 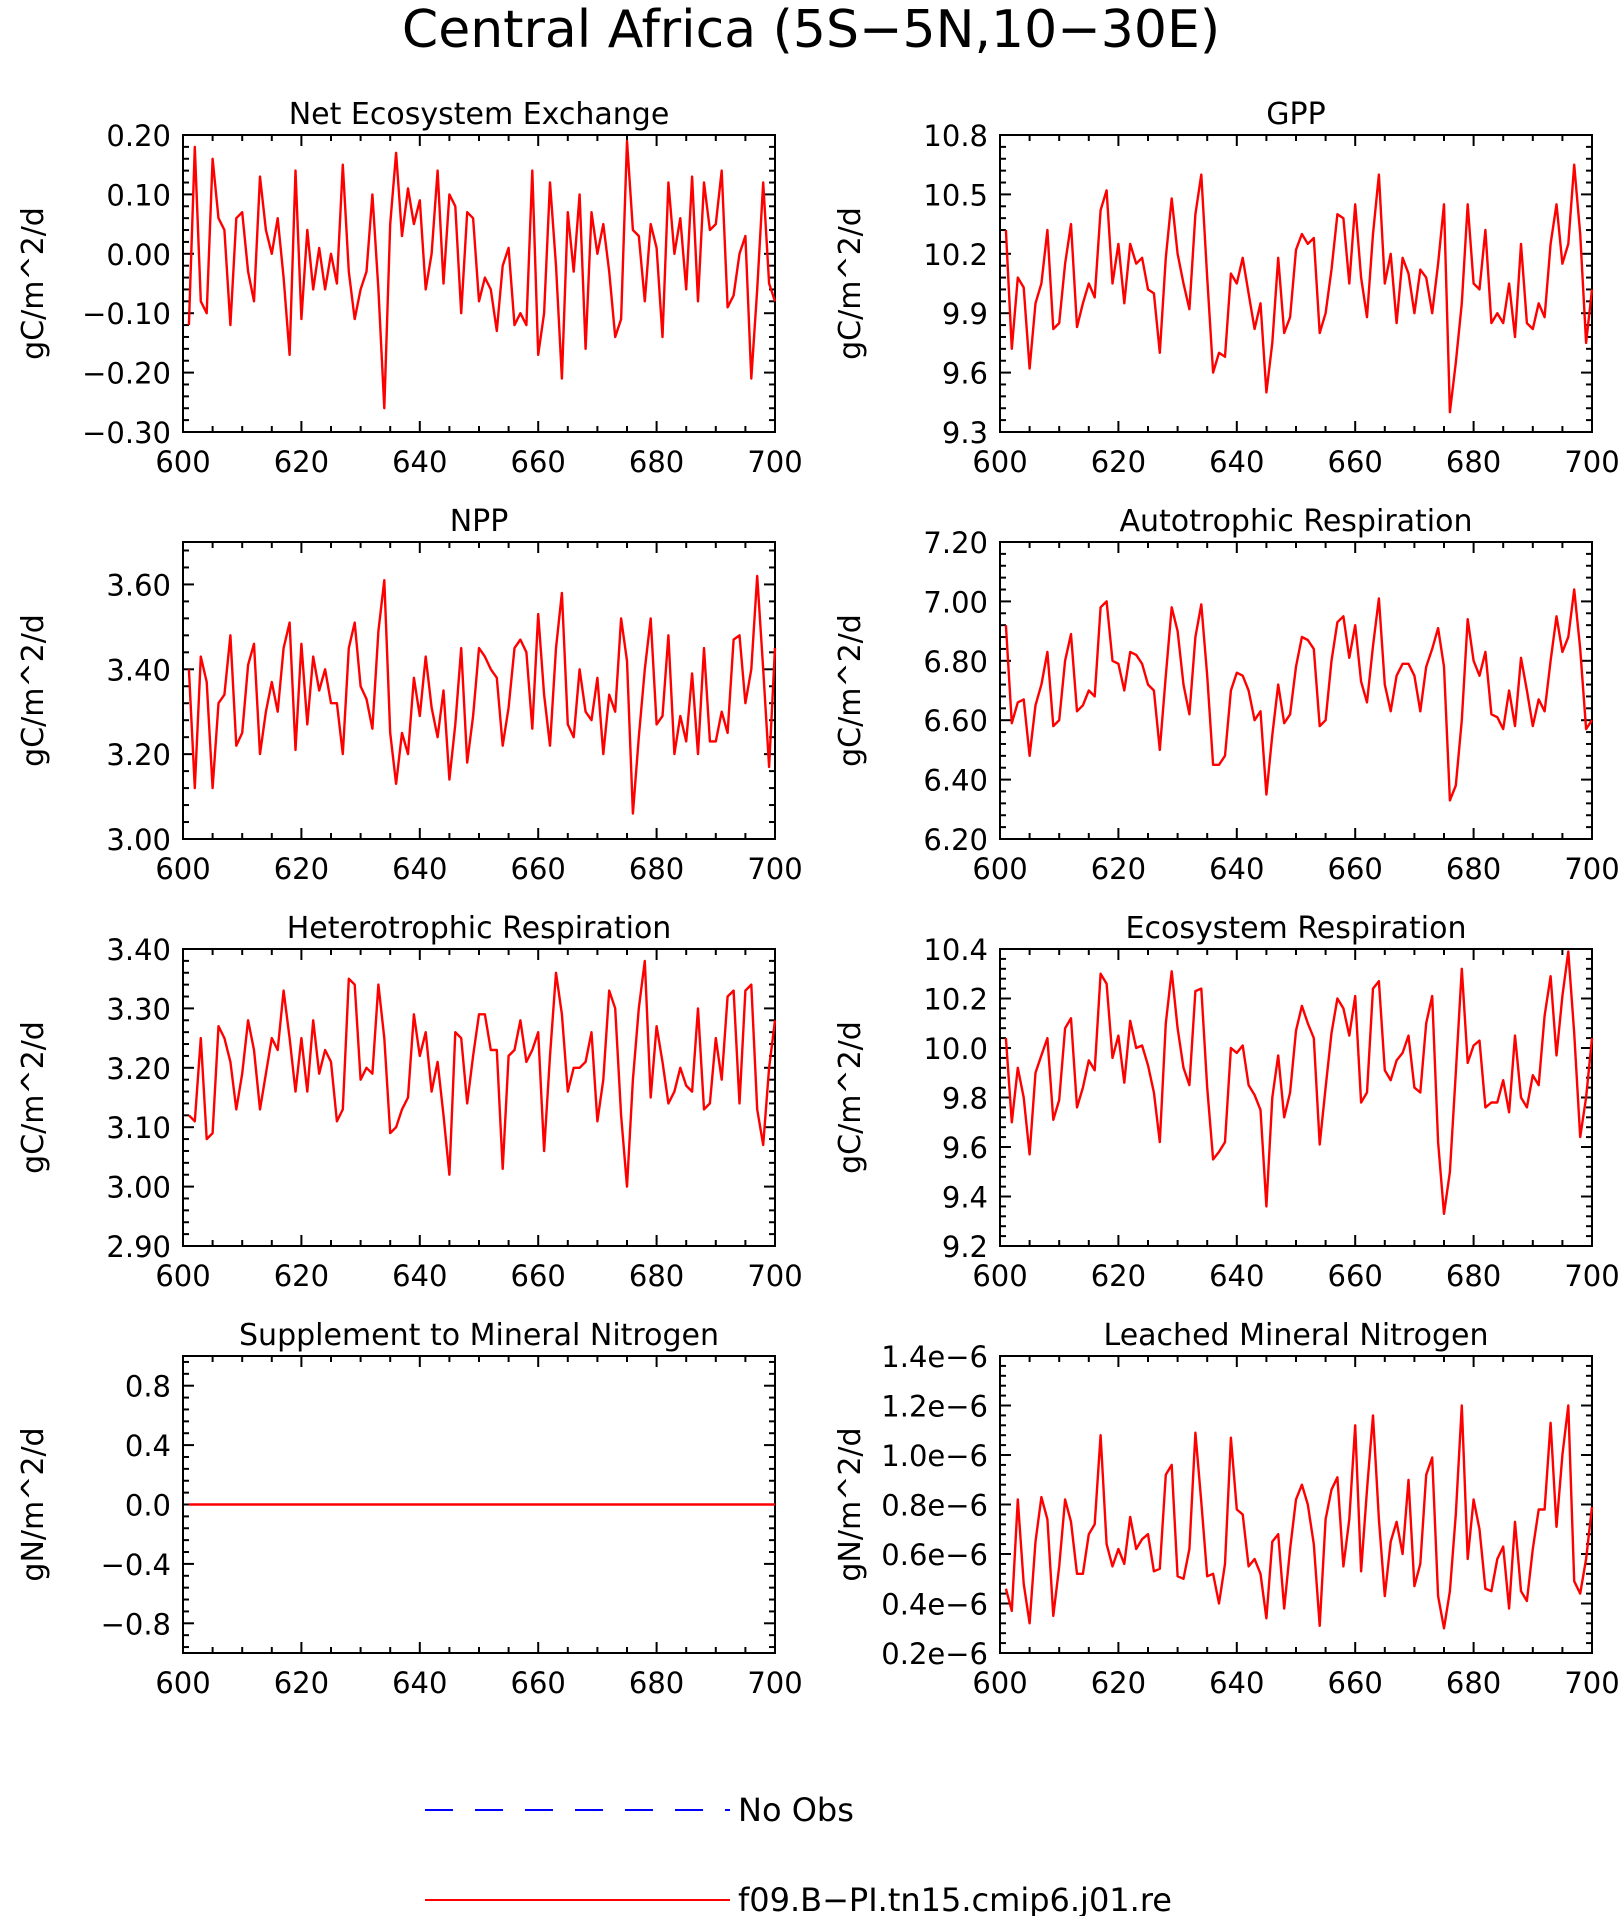 I want to click on y-tick-label: 6.60, so click(x=955, y=721).